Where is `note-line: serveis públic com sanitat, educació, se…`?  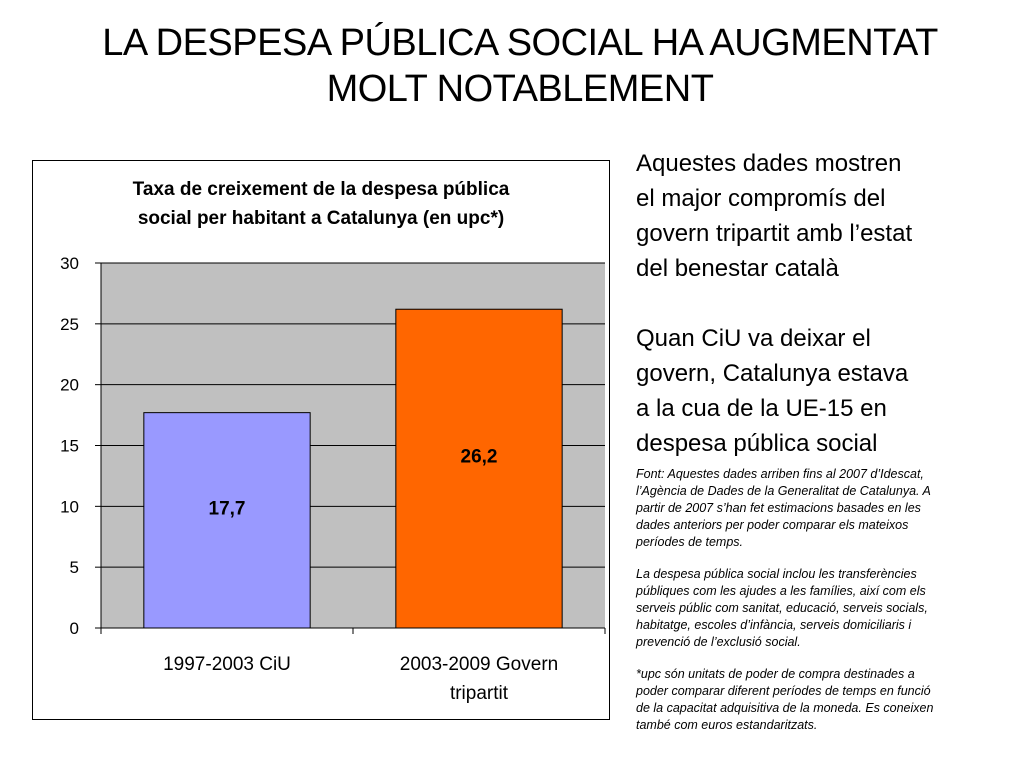 note-line: serveis públic com sanitat, educació, se… is located at coordinates (782, 608).